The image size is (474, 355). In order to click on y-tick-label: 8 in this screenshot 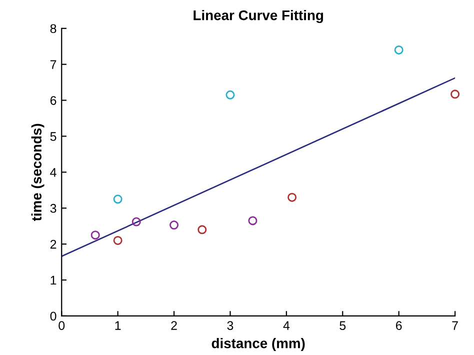, I will do `click(53, 29)`.